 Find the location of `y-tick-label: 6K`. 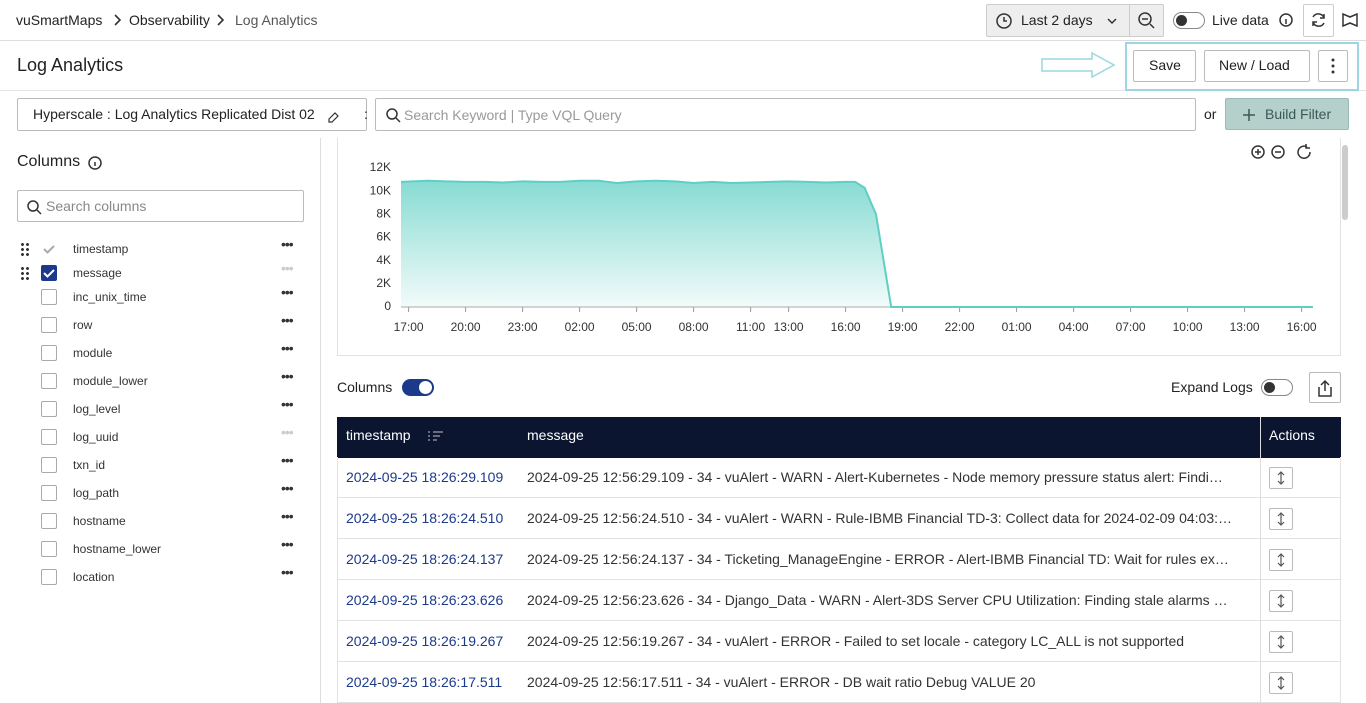

y-tick-label: 6K is located at coordinates (383, 237).